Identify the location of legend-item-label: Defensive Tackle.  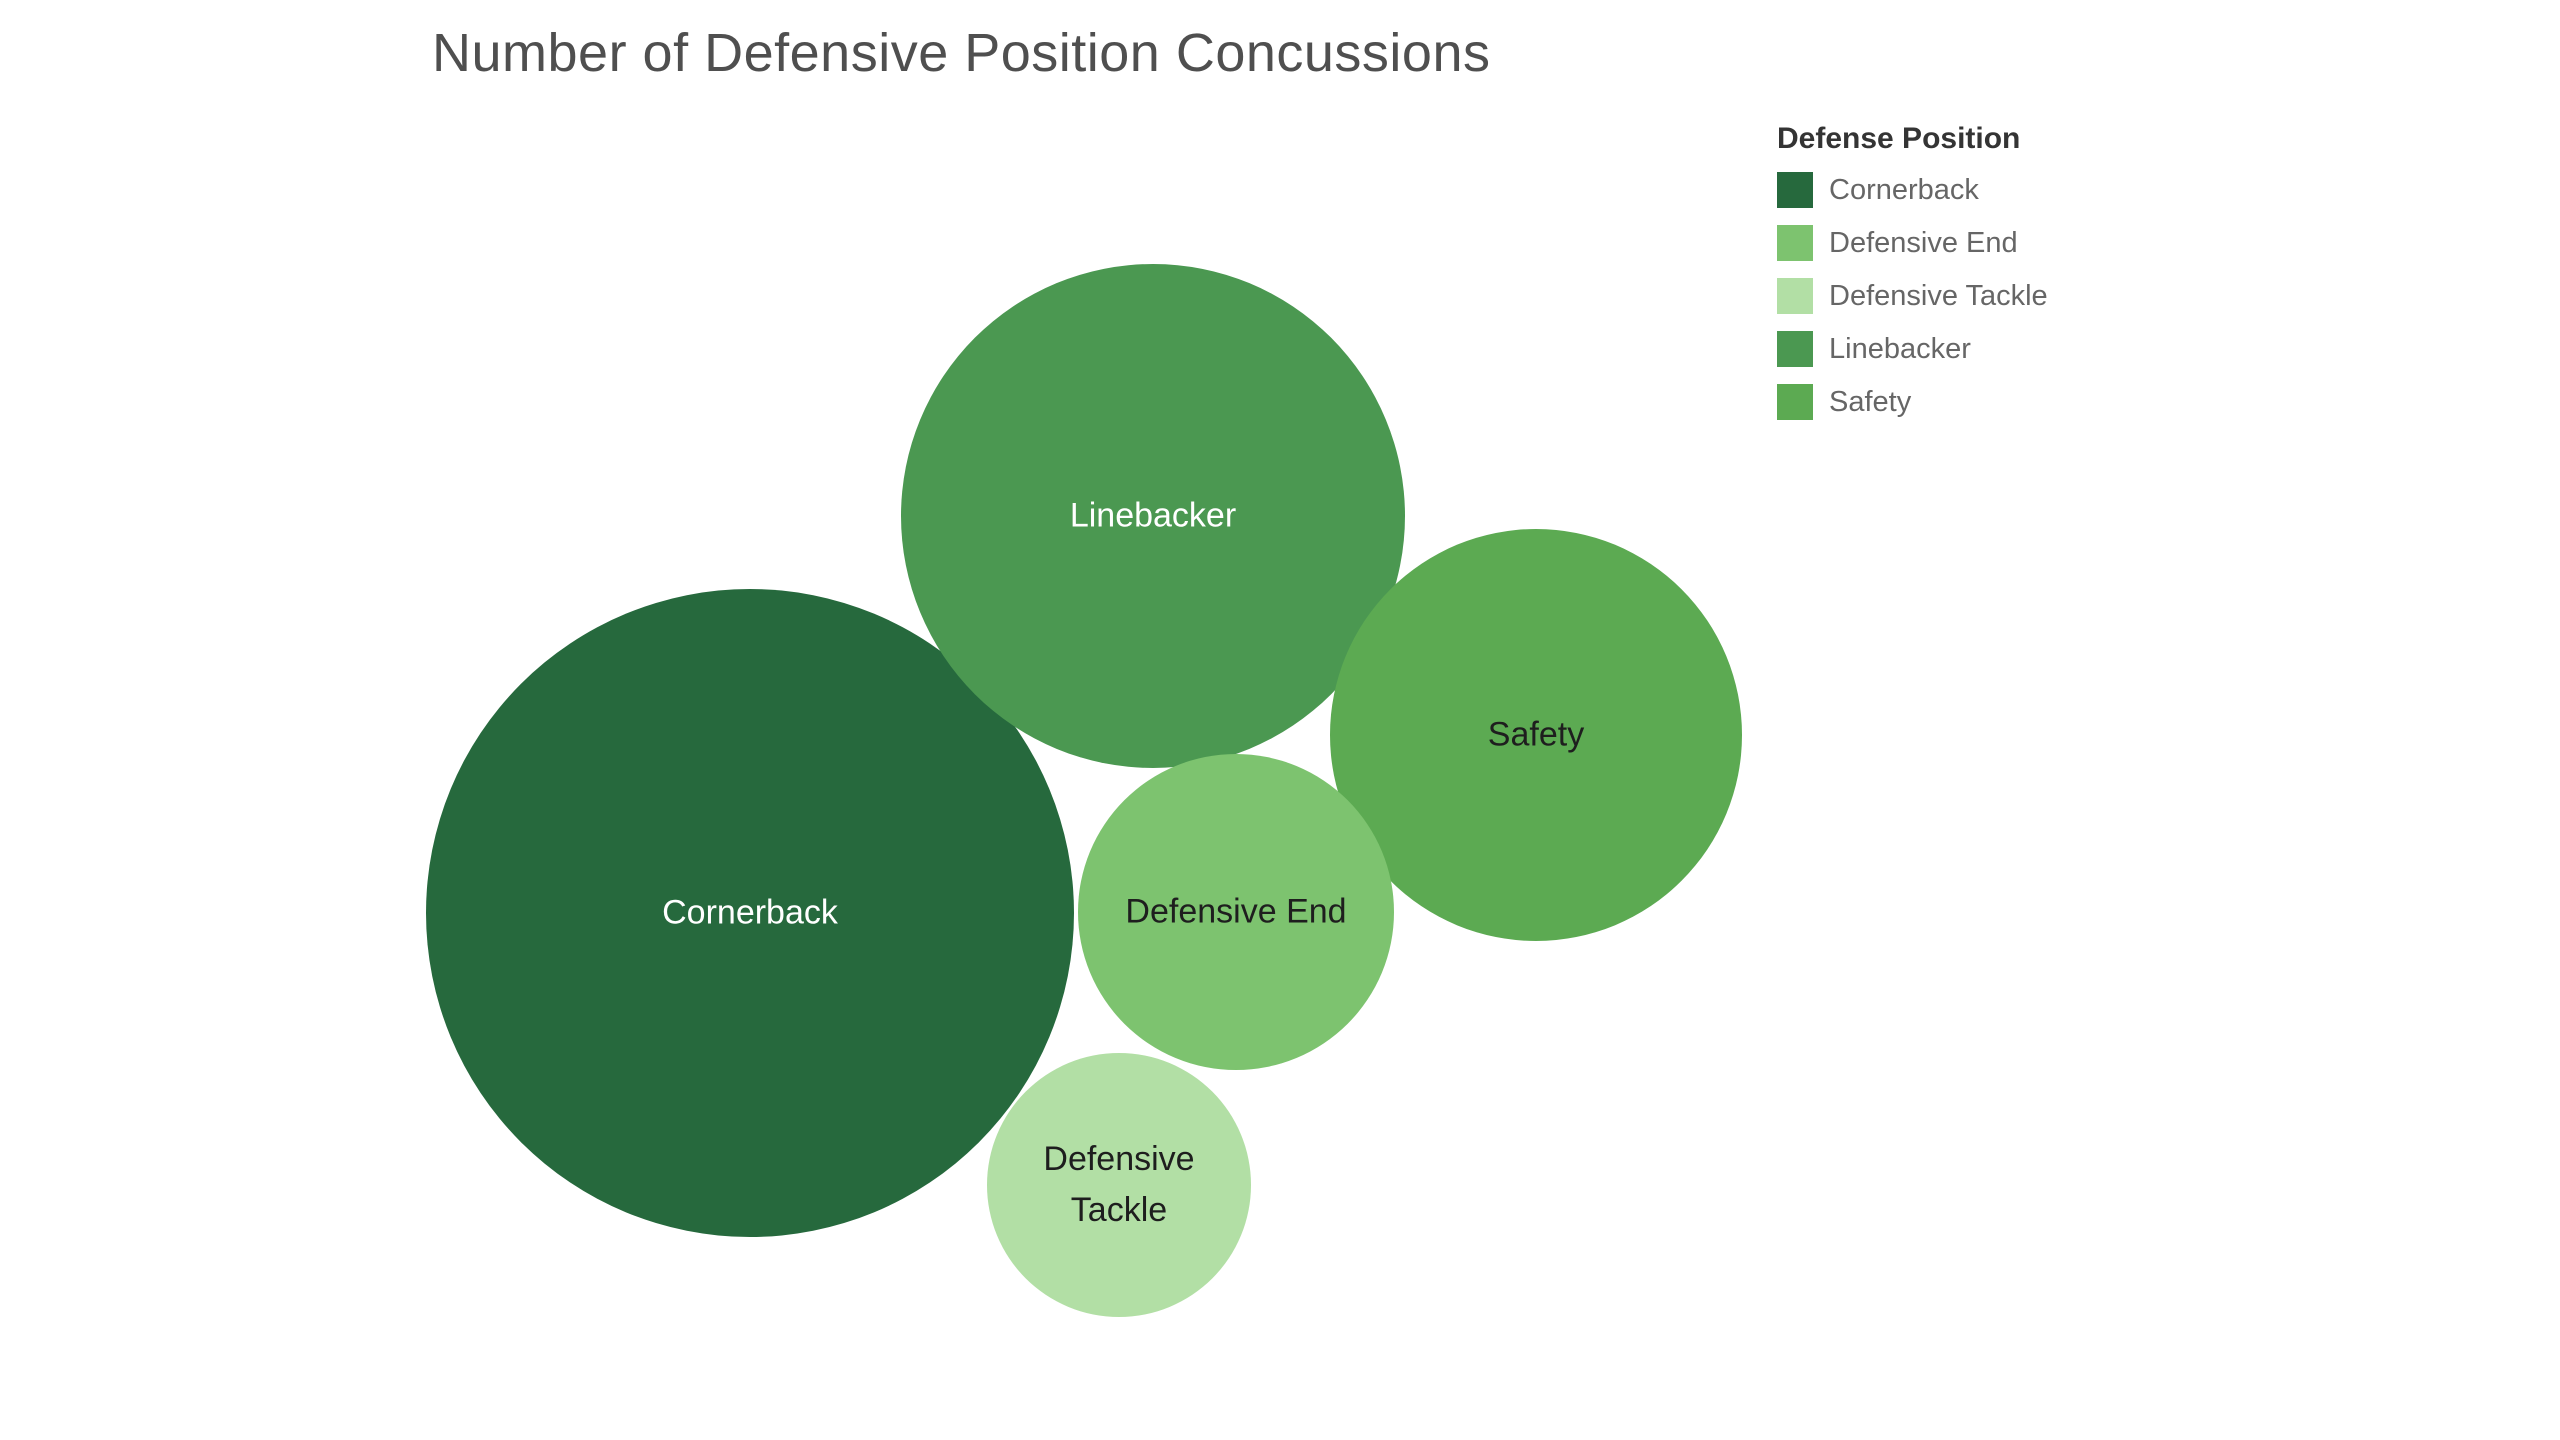
(1938, 295).